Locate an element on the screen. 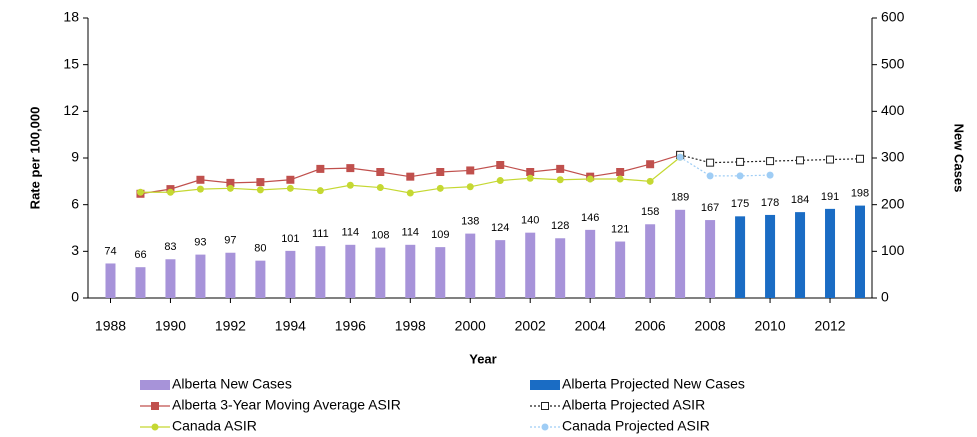  data-label: 158 is located at coordinates (650, 212).